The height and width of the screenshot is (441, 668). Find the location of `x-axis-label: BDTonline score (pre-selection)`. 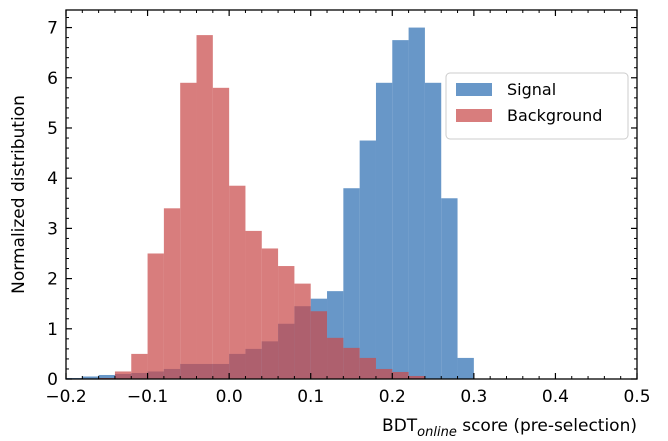

x-axis-label: BDTonline score (pre-selection) is located at coordinates (509, 428).